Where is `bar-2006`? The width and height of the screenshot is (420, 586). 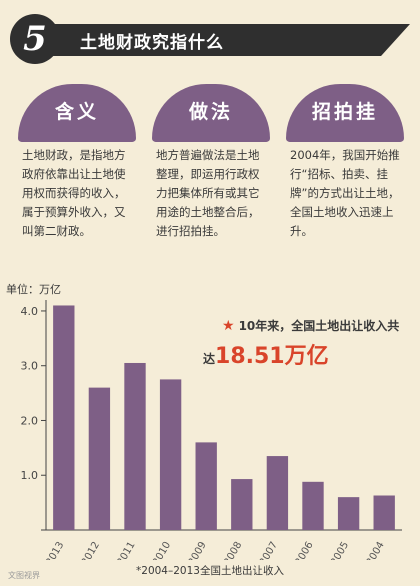 bar-2006 is located at coordinates (313, 505).